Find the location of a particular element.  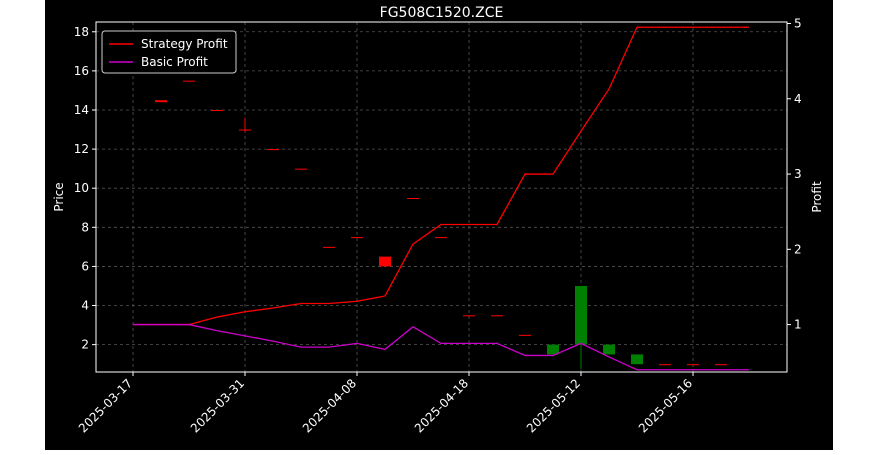

basic-profit-line is located at coordinates (441, 347).